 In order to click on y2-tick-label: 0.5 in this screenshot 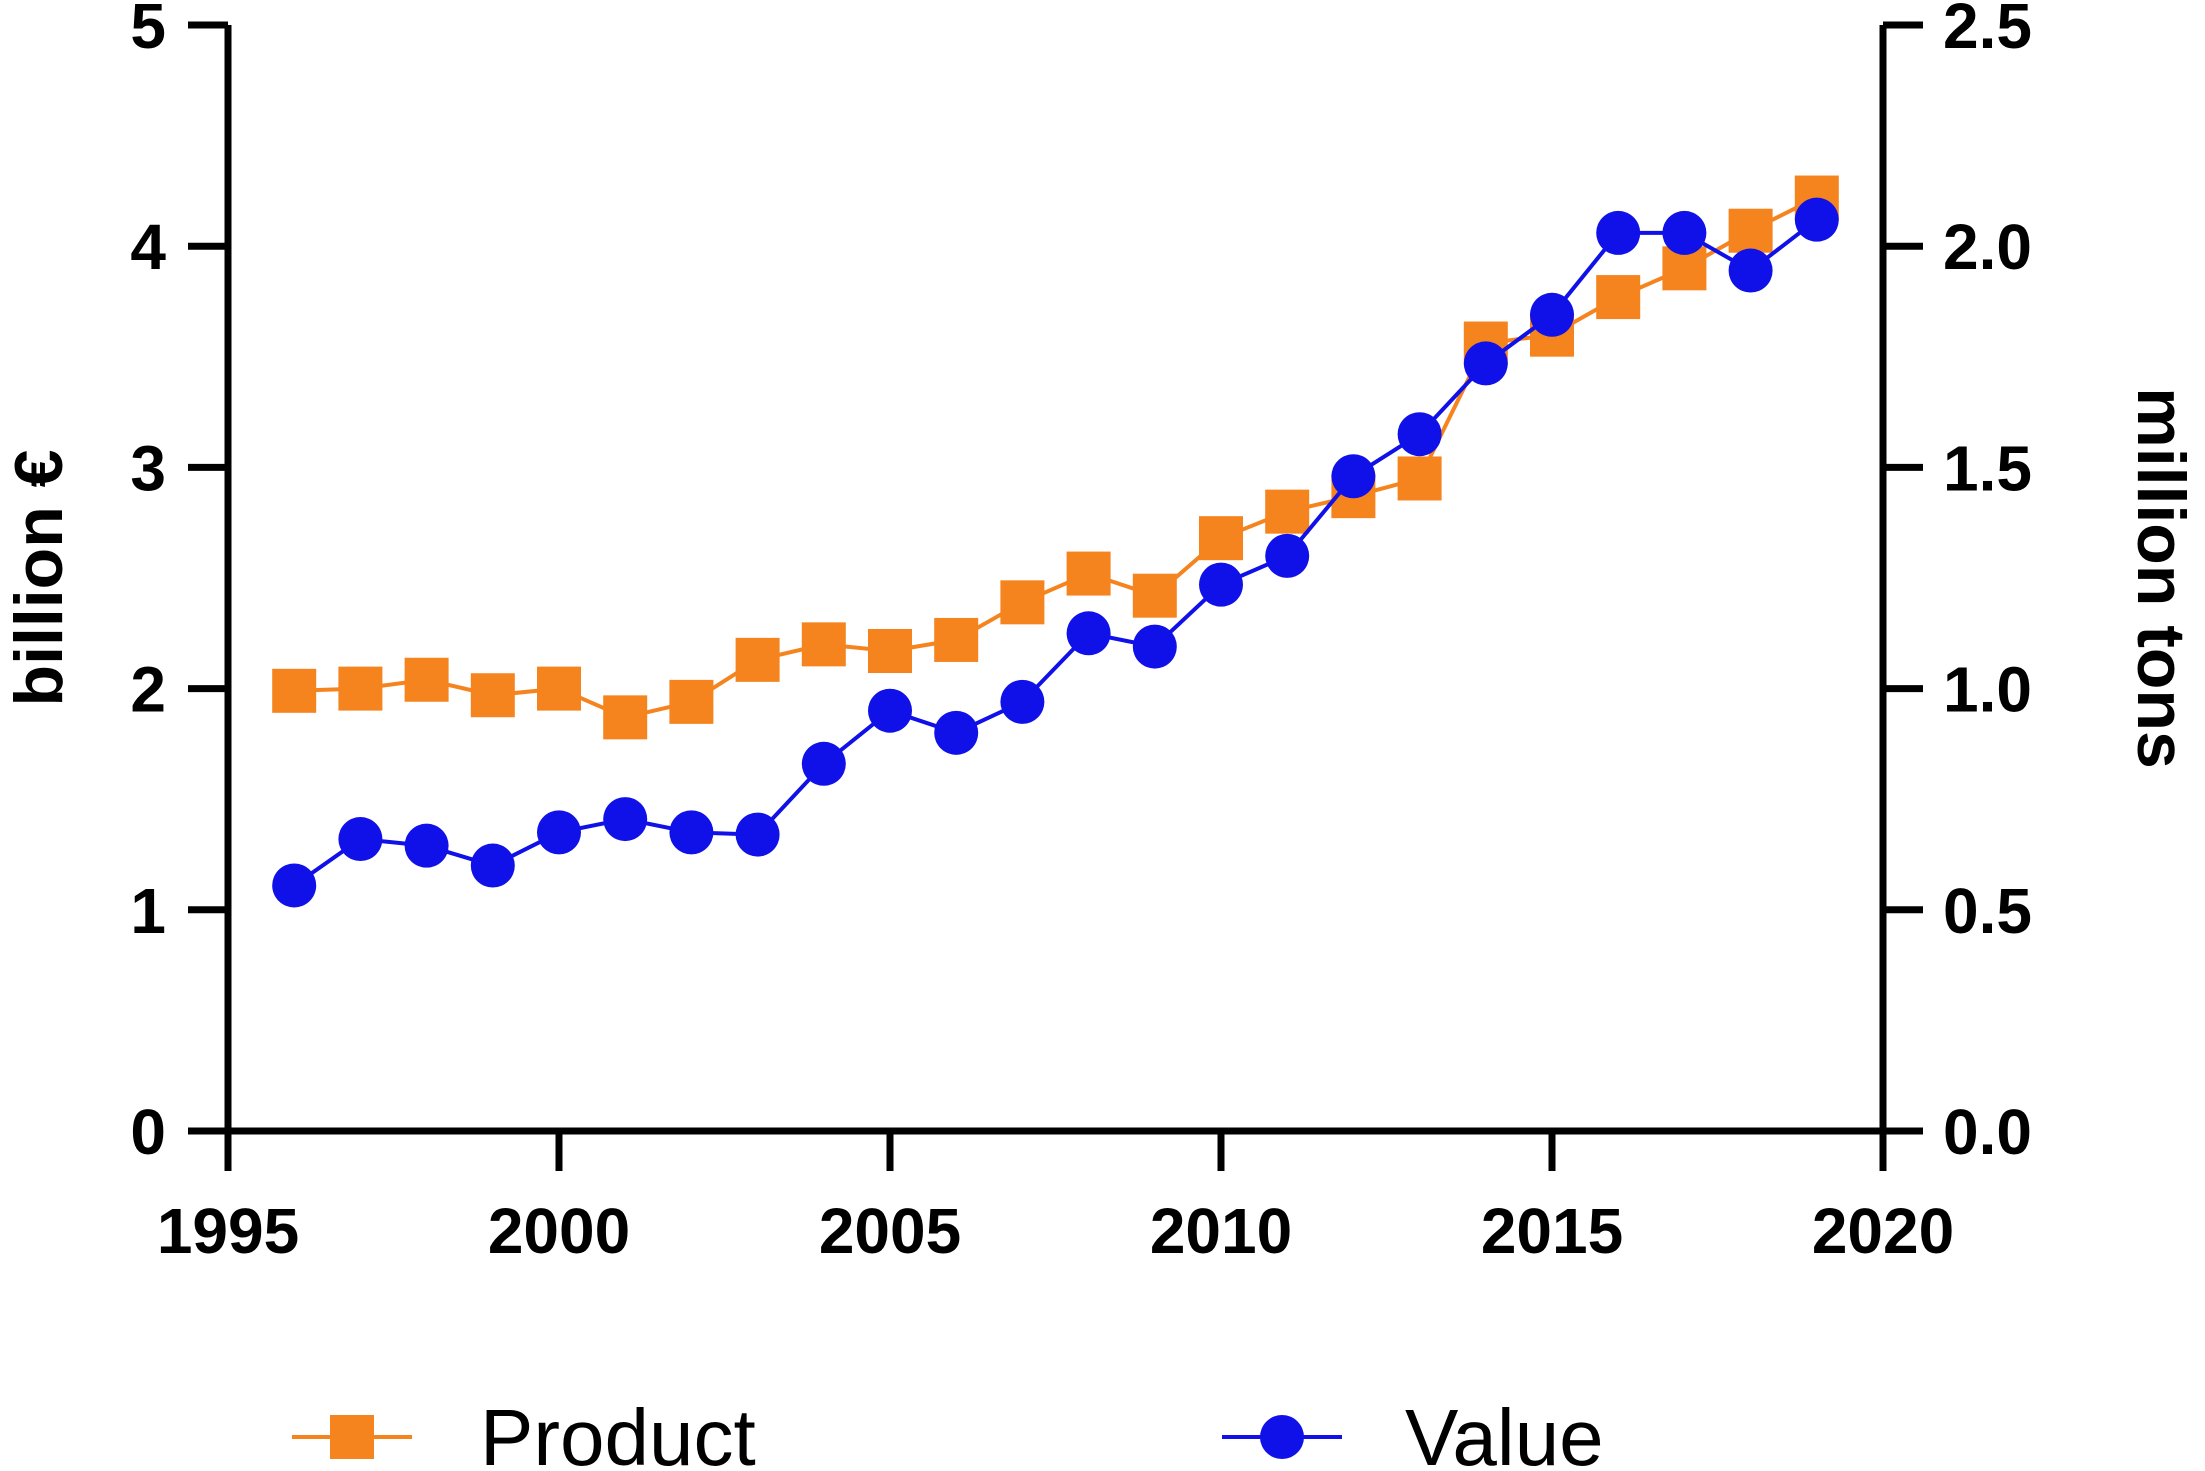, I will do `click(1987, 911)`.